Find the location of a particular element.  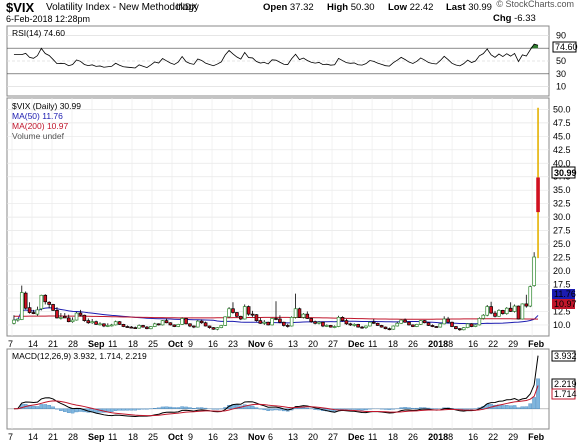

price-y-tick: 35.0 is located at coordinates (562, 190).